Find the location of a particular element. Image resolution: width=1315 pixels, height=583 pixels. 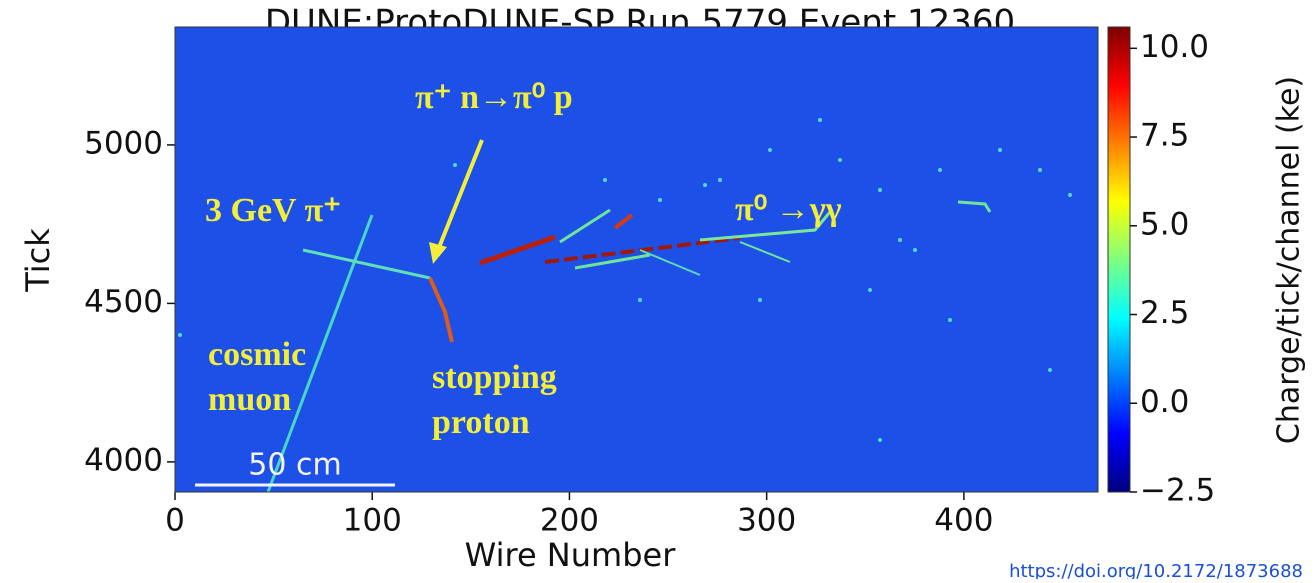

annotation: stopping is located at coordinates (494, 377).